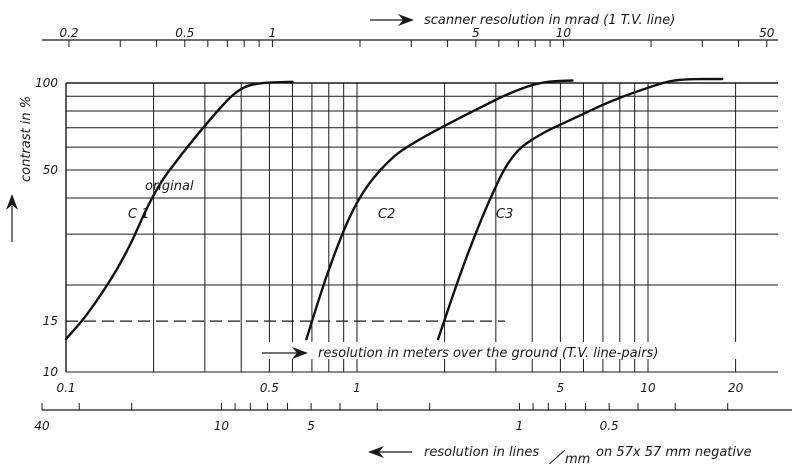  What do you see at coordinates (767, 33) in the screenshot?
I see `top-axis-tick-label: 50` at bounding box center [767, 33].